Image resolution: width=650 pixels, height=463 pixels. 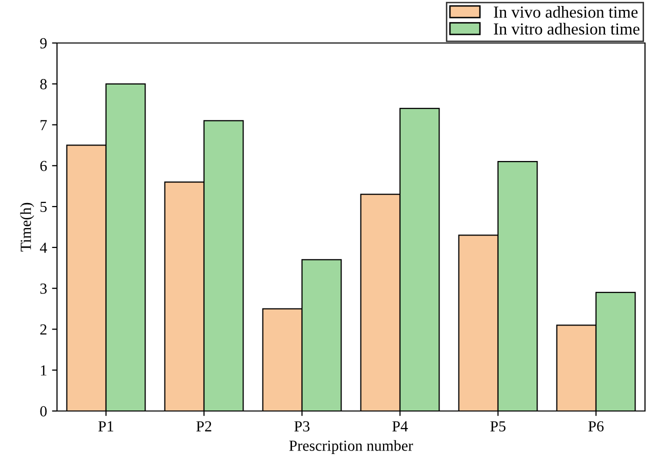 I want to click on y-tick-label: 4, so click(x=44, y=247).